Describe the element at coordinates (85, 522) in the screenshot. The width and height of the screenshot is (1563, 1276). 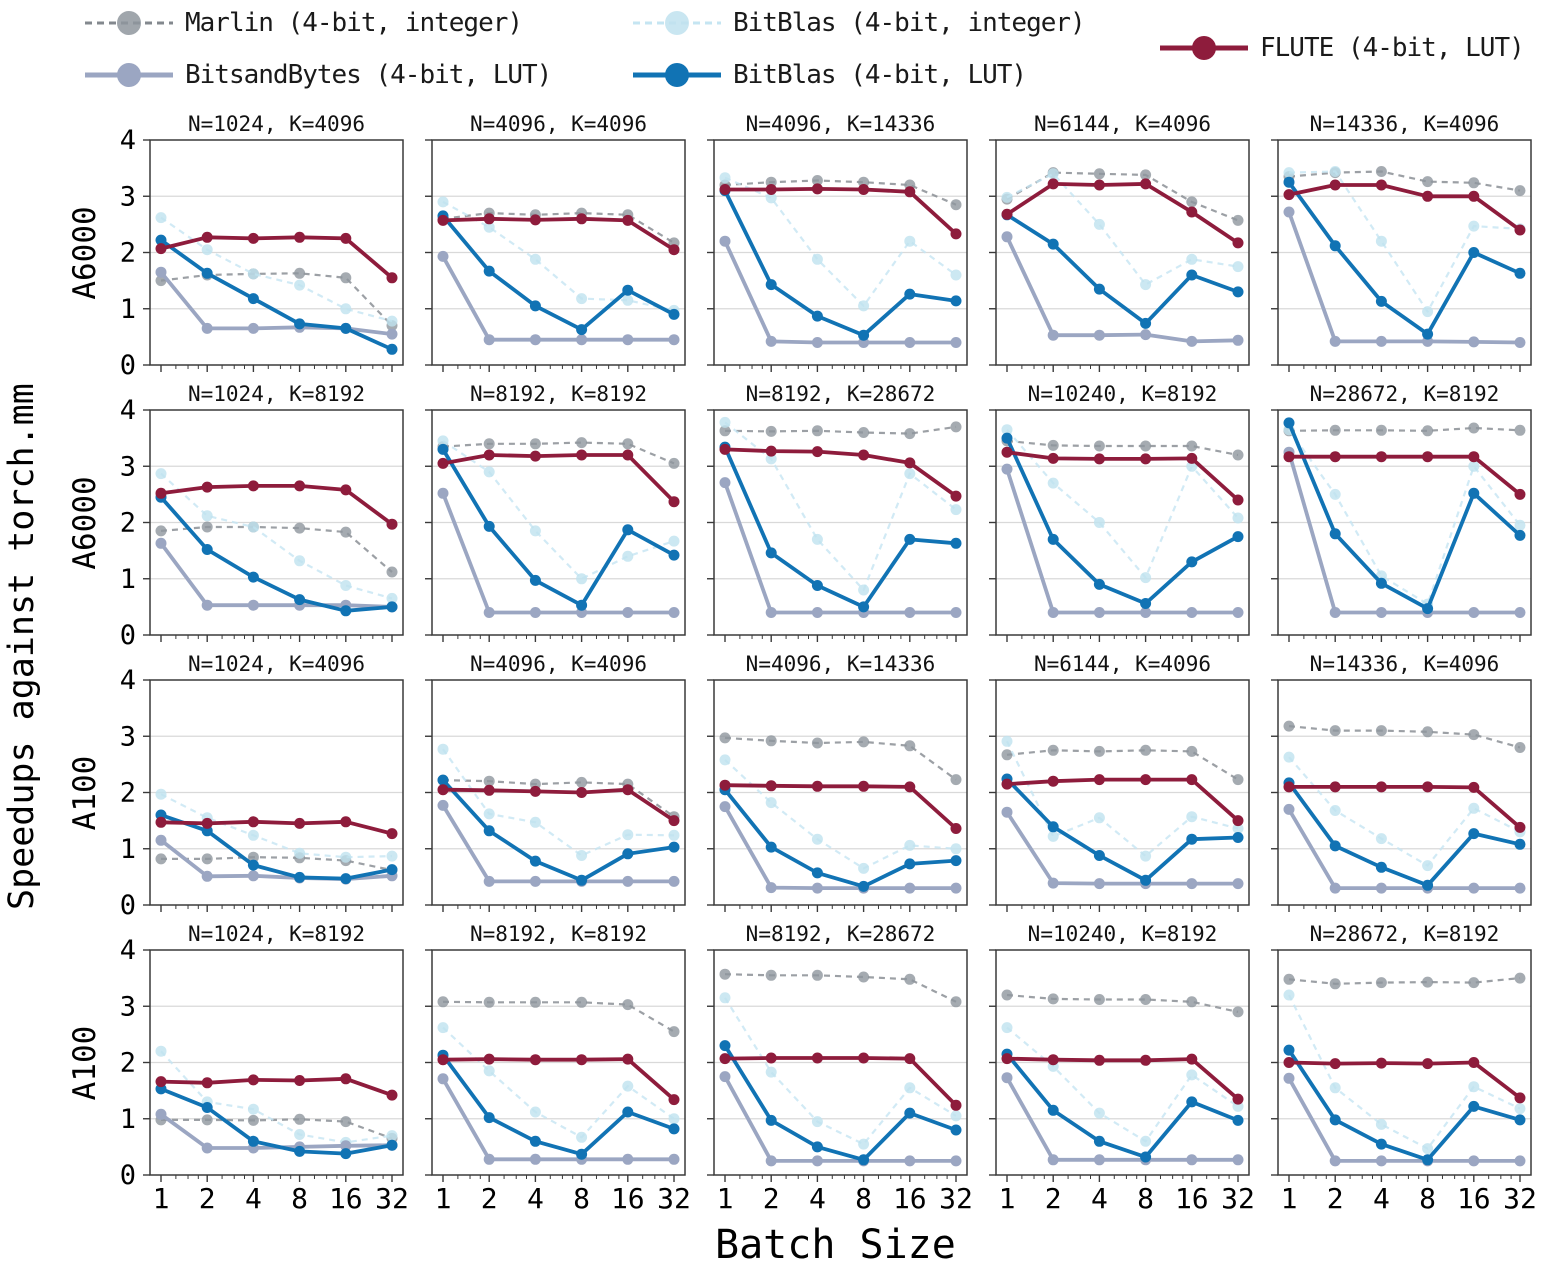
I see `row-label-a6000-1: A6000` at that location.